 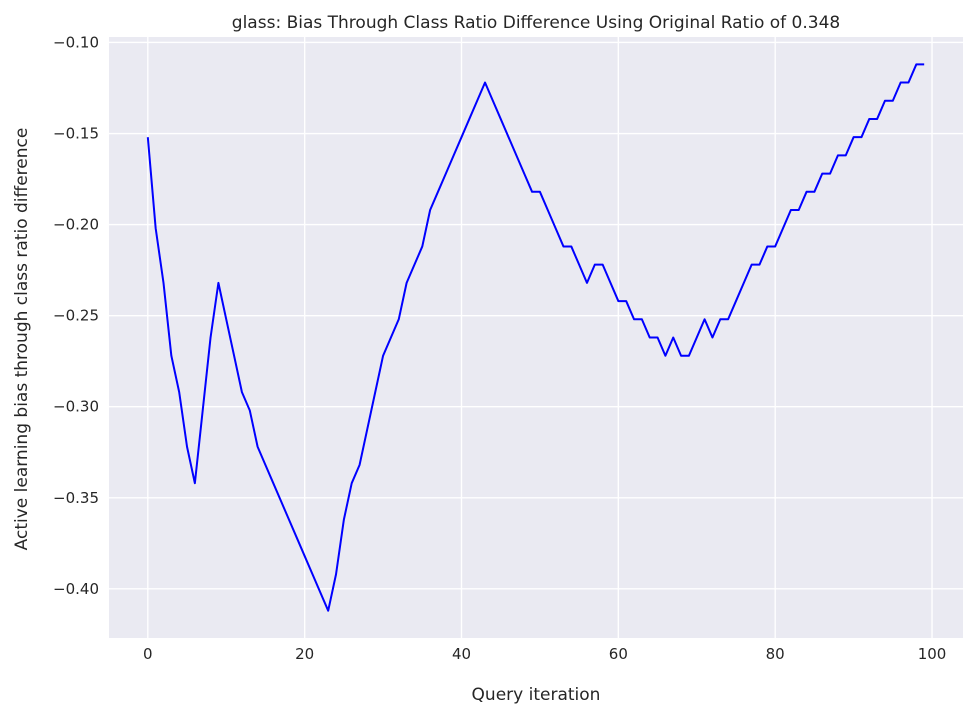 What do you see at coordinates (76, 134) in the screenshot?
I see `y-tick-label: −0.15` at bounding box center [76, 134].